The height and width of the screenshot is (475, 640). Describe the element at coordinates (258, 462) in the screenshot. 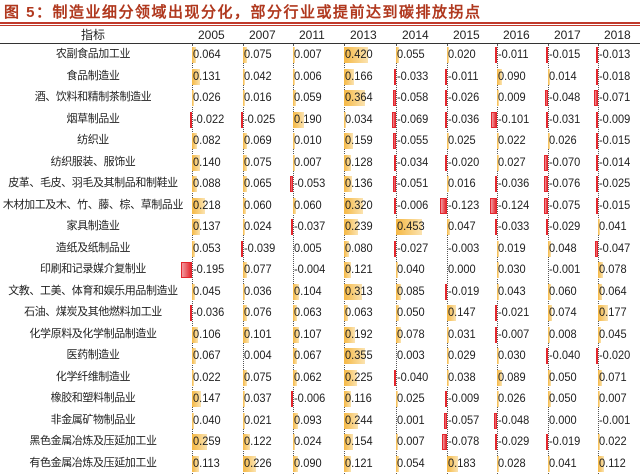

I see `cell-value-2007: 0.226` at that location.